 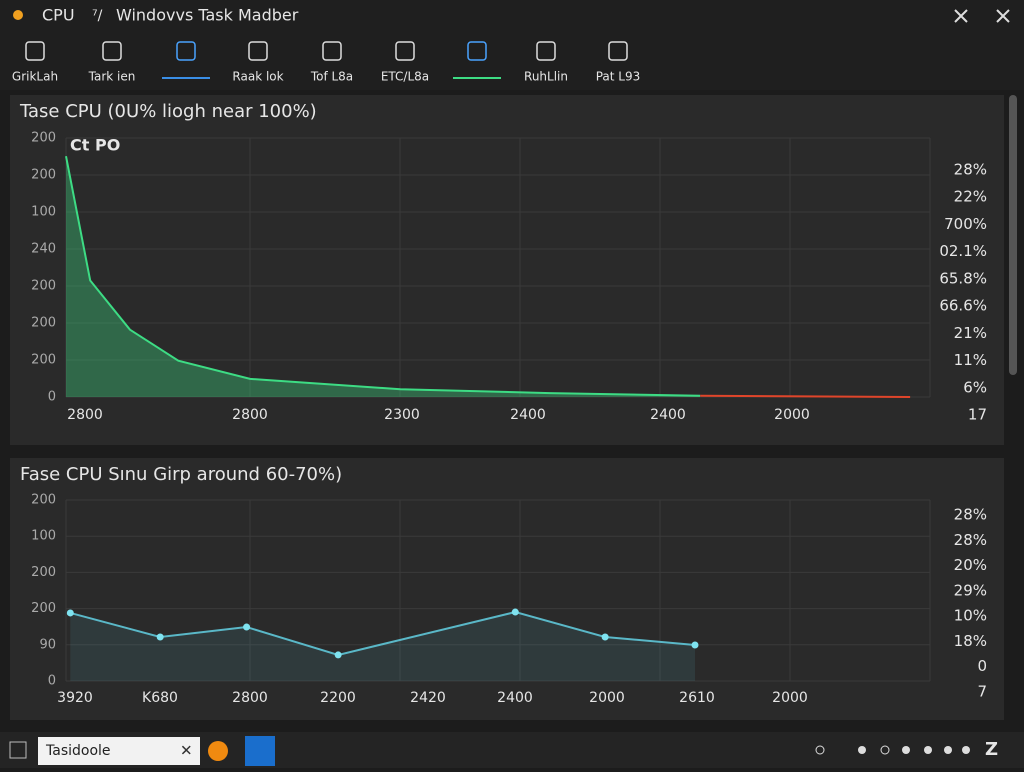 I want to click on right-label: 7, so click(x=982, y=692).